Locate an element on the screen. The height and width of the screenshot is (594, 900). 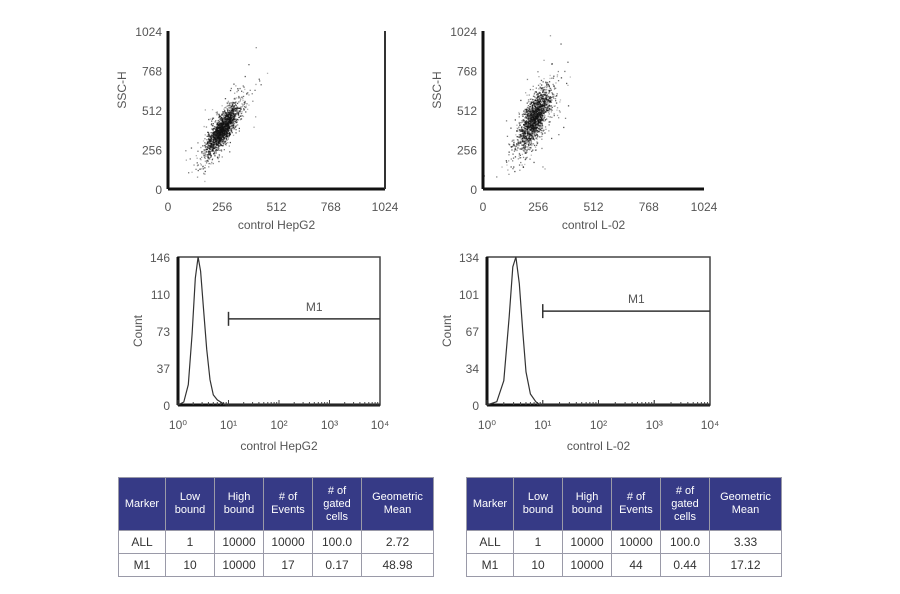
table-row: ALL 1 10000 10000 100.0 2.72 is located at coordinates (276, 542).